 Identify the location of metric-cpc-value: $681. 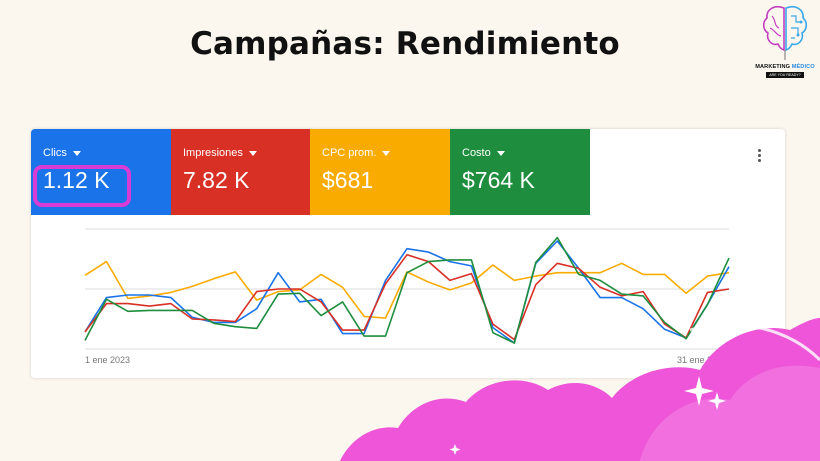
(348, 180).